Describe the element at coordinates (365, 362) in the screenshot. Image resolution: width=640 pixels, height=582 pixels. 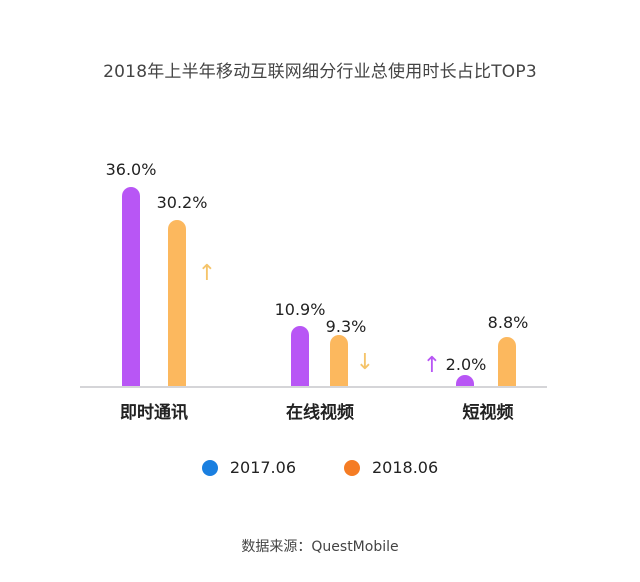
I see `down-arrow-icon: ↓` at that location.